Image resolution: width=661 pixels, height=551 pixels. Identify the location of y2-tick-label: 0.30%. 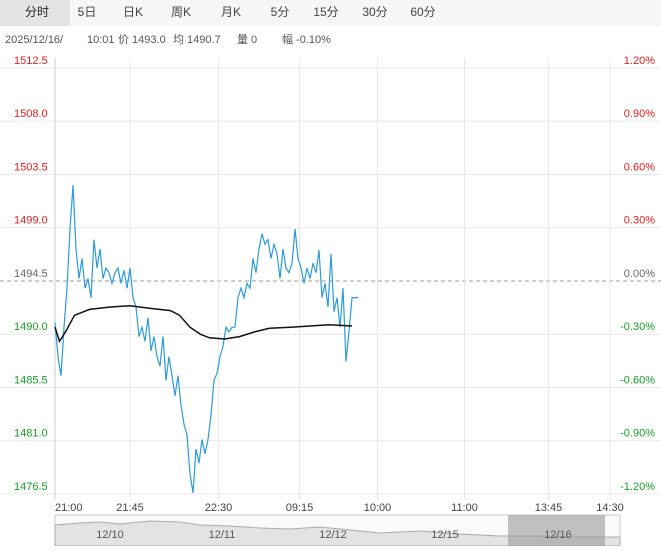
(639, 221).